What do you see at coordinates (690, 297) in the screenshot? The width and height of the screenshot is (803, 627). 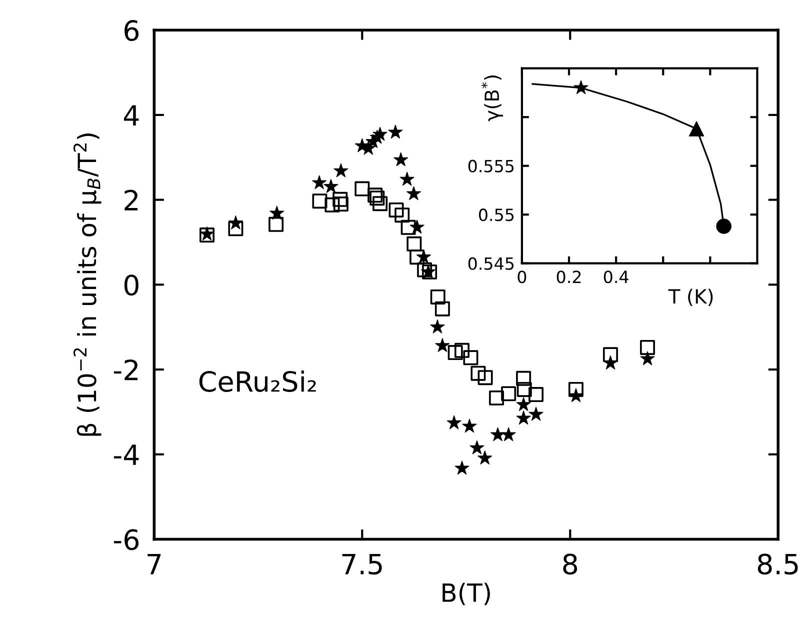 I see `x-axis-title: T (K)` at bounding box center [690, 297].